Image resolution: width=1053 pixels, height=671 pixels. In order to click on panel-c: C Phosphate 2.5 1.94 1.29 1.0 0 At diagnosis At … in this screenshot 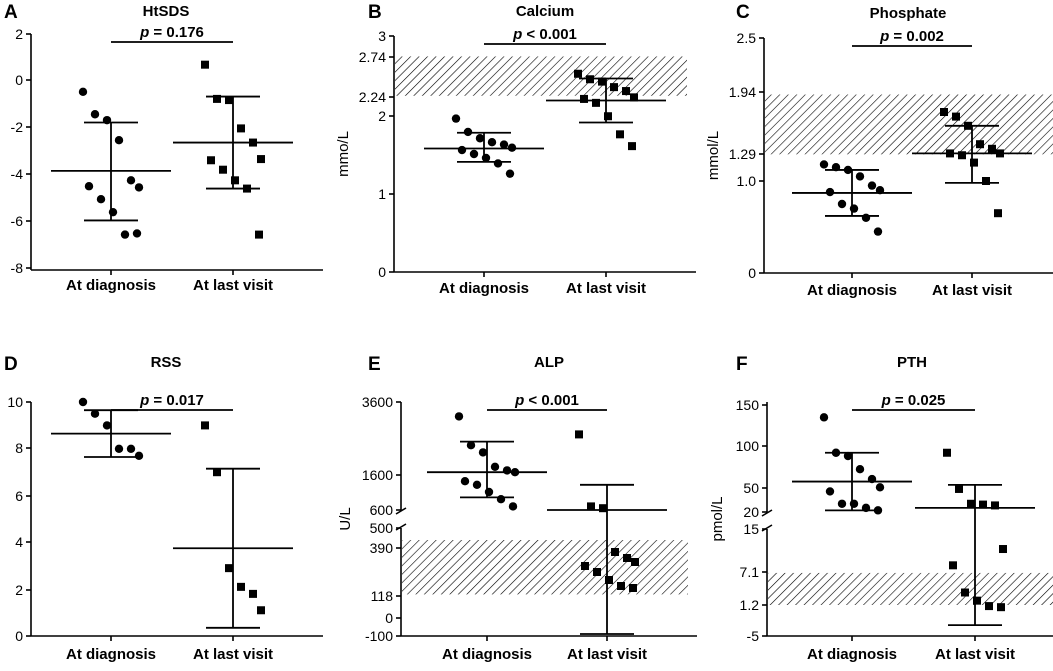, I will do `click(879, 150)`.